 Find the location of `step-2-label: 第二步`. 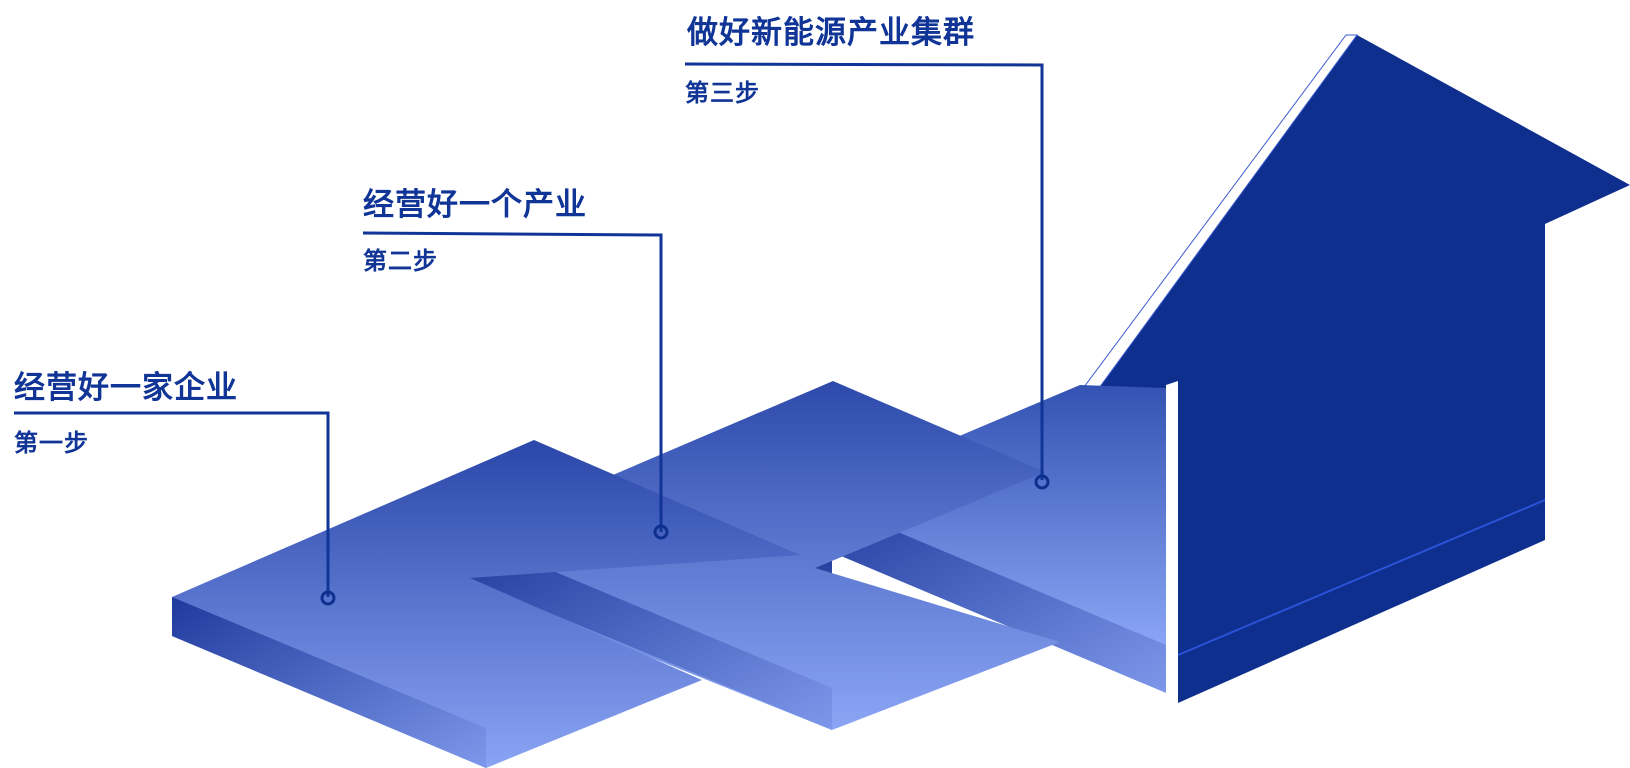

step-2-label: 第二步 is located at coordinates (400, 261).